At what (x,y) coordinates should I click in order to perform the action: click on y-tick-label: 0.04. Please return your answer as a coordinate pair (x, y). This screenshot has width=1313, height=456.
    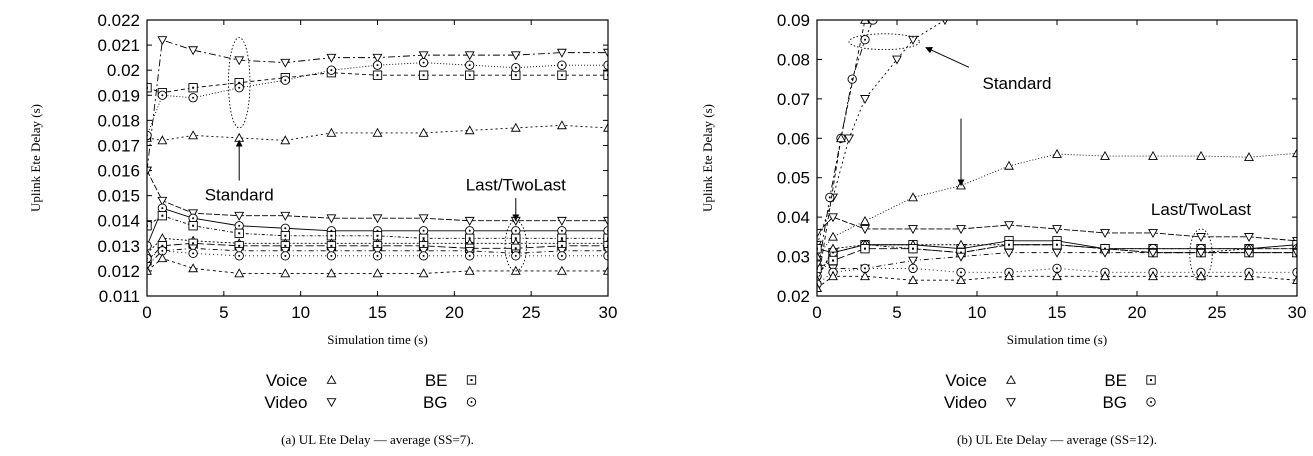
    Looking at the image, I should click on (793, 217).